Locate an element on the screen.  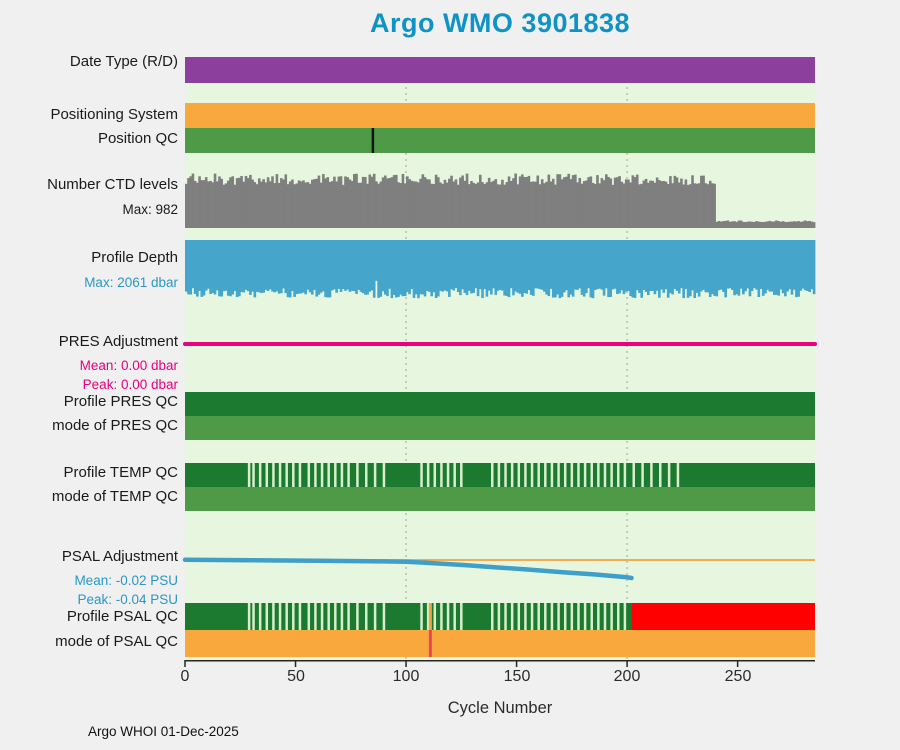
row-label-position-qc: Position QC is located at coordinates (137, 138).